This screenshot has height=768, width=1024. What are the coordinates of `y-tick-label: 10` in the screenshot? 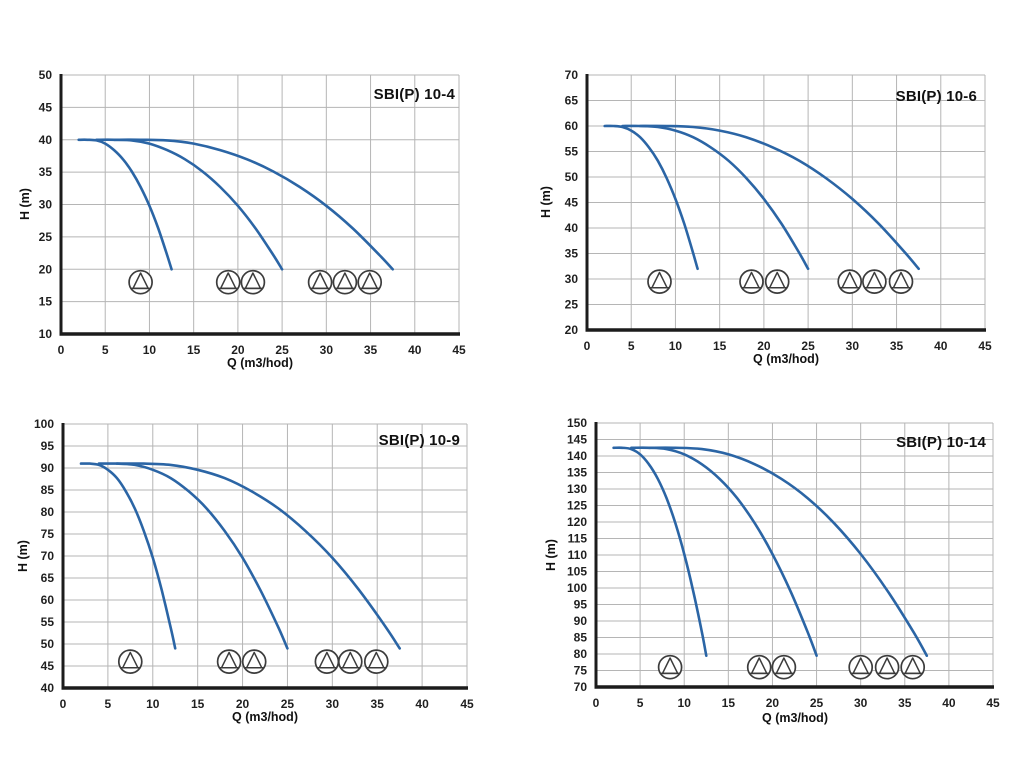 It's located at (46, 334).